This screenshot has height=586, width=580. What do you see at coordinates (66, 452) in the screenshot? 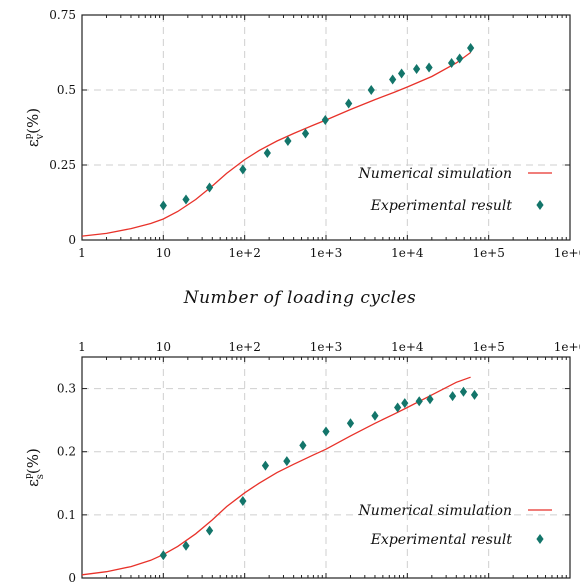
I see `y-tick-label: 0.2` at bounding box center [66, 452].